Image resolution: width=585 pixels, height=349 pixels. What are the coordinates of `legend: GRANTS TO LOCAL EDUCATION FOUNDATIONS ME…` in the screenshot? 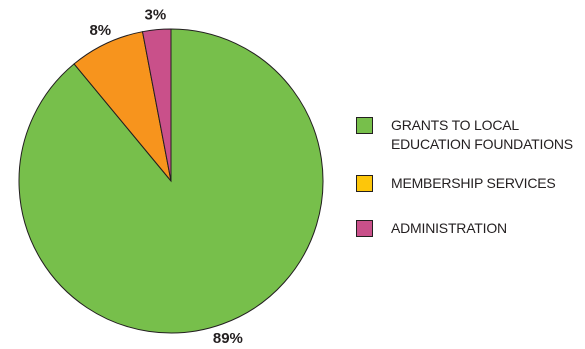 It's located at (470, 177).